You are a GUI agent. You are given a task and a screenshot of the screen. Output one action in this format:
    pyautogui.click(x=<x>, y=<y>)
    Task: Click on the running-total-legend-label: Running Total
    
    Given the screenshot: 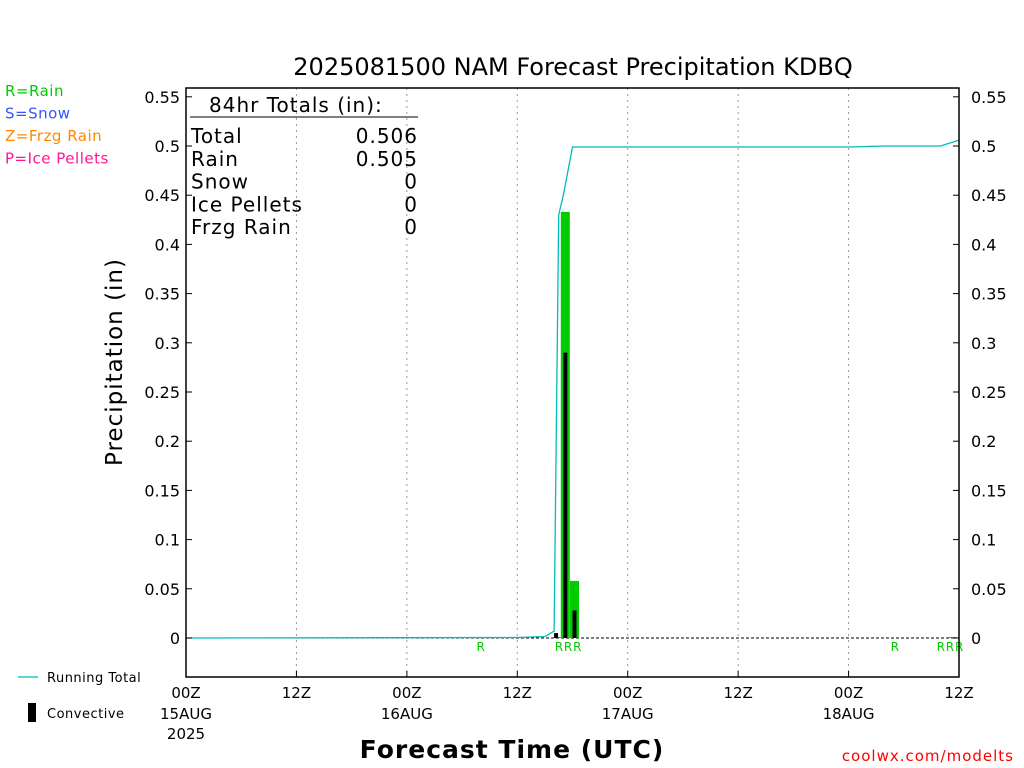 What is the action you would take?
    pyautogui.click(x=94, y=678)
    